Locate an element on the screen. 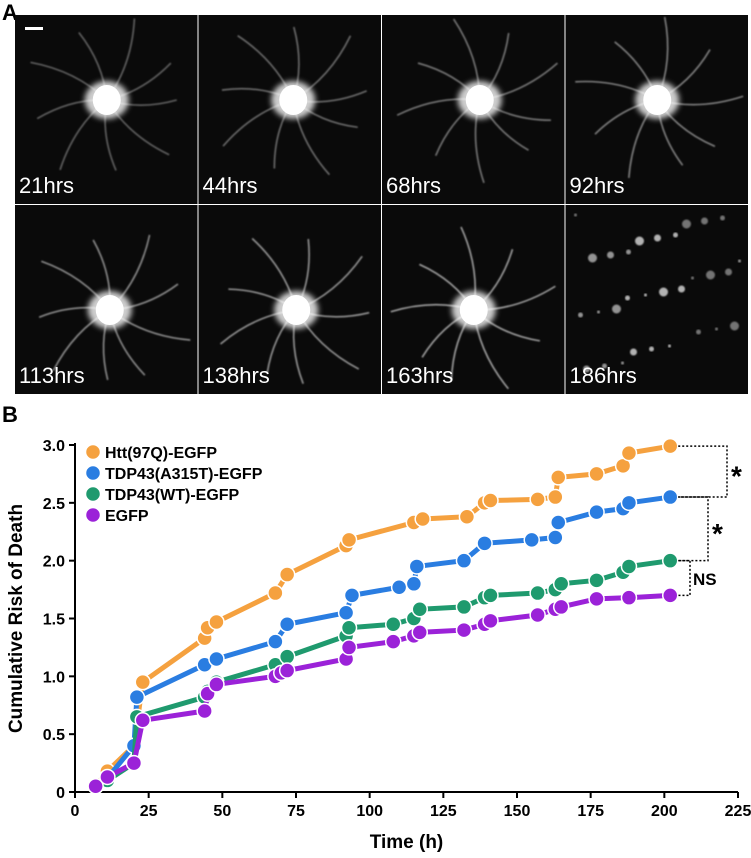 Image resolution: width=751 pixels, height=858 pixels. legend-label: TDP43(WT)-EGFP is located at coordinates (172, 495).